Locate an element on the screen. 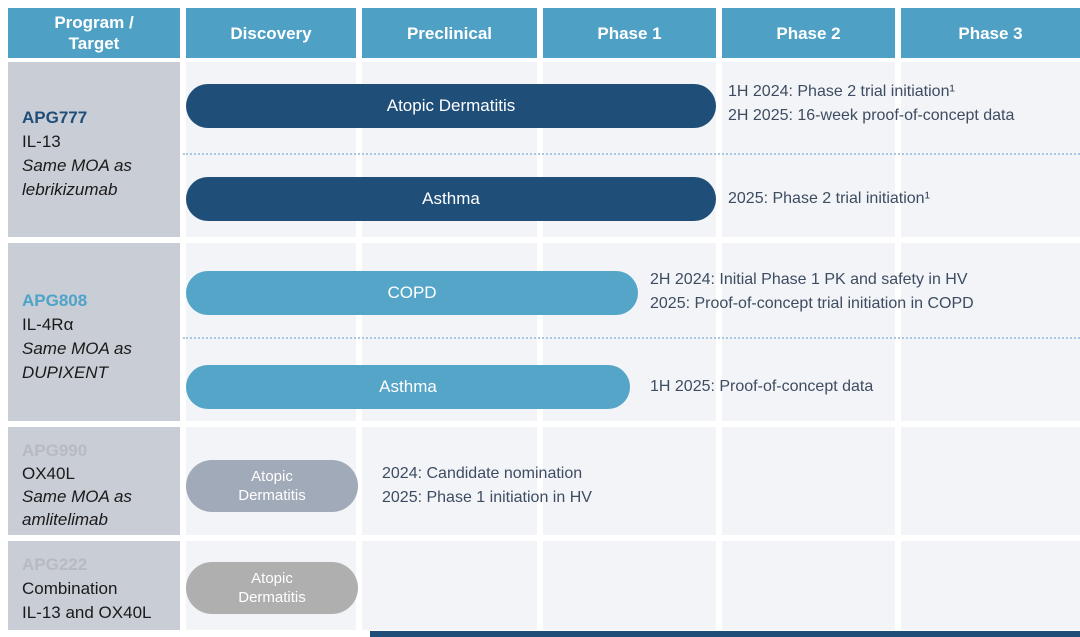 The image size is (1080, 637). header-cell-preclinical: Preclinical is located at coordinates (449, 33).